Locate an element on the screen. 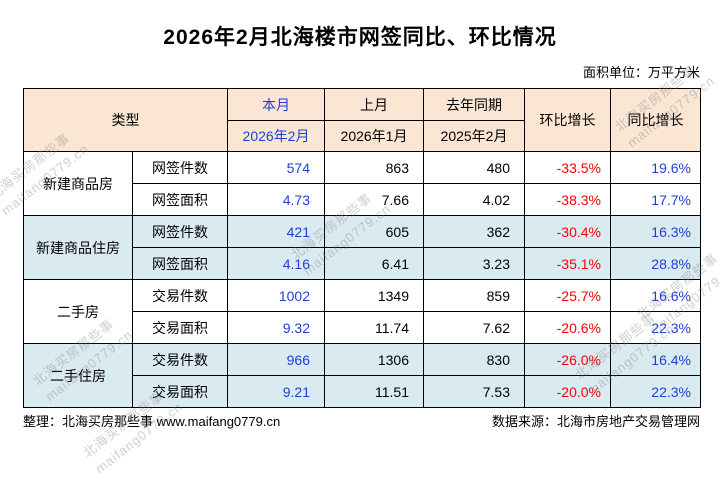 The image size is (720, 480). prev-value-cell: 11.74 is located at coordinates (374, 327).